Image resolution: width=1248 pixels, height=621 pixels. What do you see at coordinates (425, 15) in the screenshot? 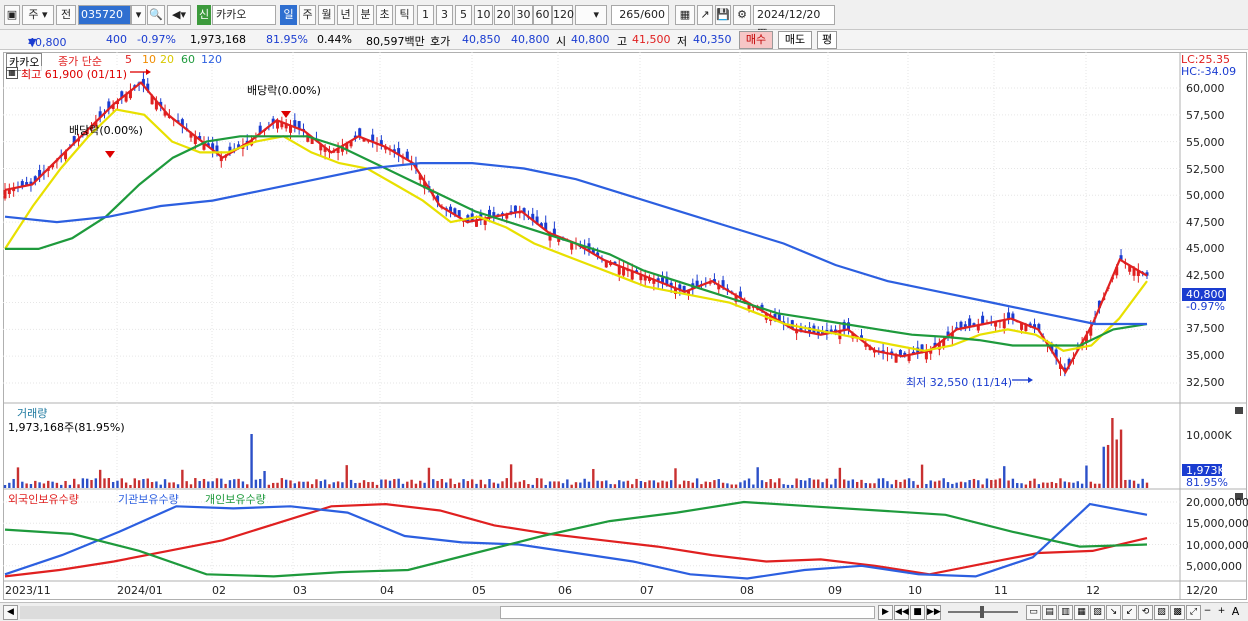
I see `interval-1: 1` at bounding box center [425, 15].